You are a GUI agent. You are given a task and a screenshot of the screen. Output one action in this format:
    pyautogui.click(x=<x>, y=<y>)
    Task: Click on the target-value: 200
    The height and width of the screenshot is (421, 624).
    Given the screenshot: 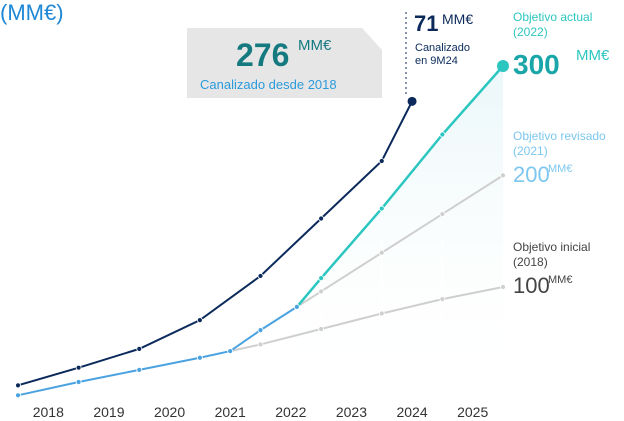 What is the action you would take?
    pyautogui.click(x=531, y=174)
    